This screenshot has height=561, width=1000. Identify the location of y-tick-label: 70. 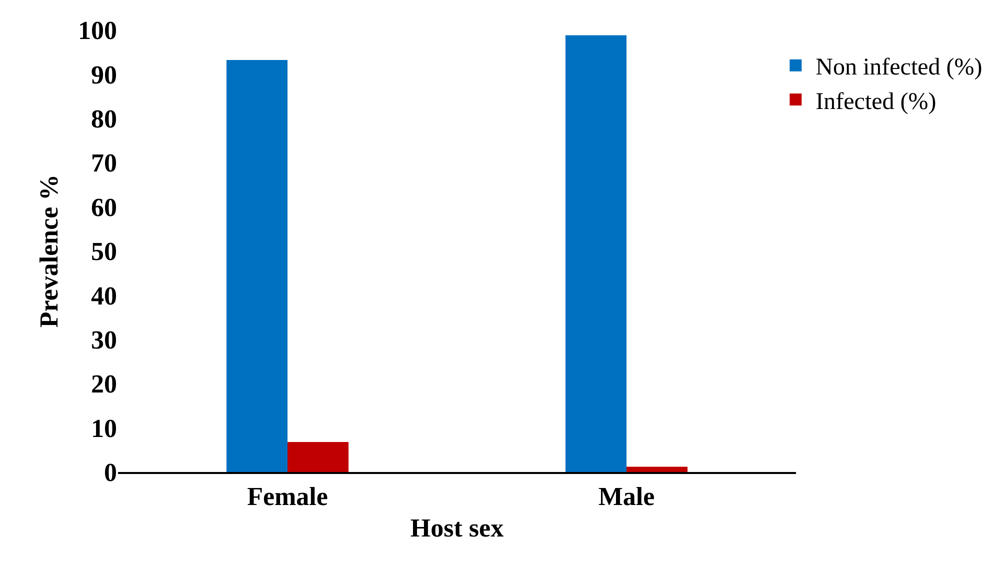
(104, 163).